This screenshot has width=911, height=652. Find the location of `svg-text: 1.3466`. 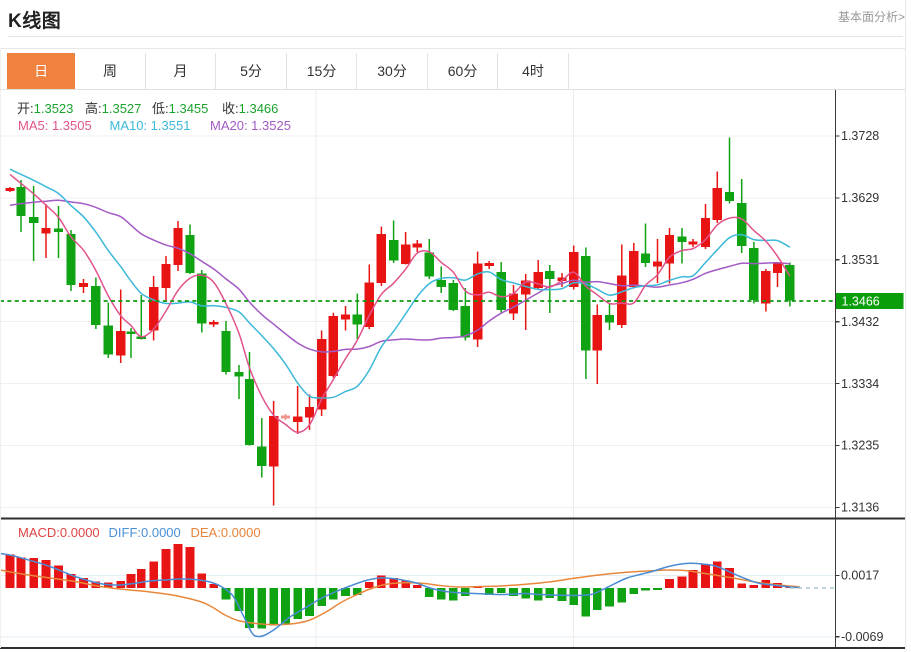

svg-text: 1.3466 is located at coordinates (861, 302).